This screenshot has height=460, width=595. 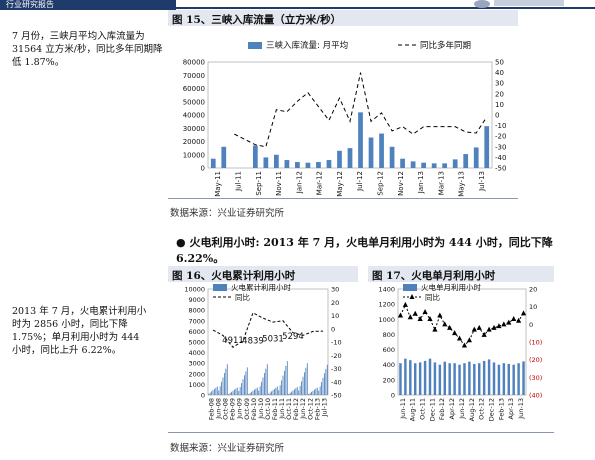 What do you see at coordinates (196, 374) in the screenshot?
I see `y-left-tick-label: 2000` at bounding box center [196, 374].